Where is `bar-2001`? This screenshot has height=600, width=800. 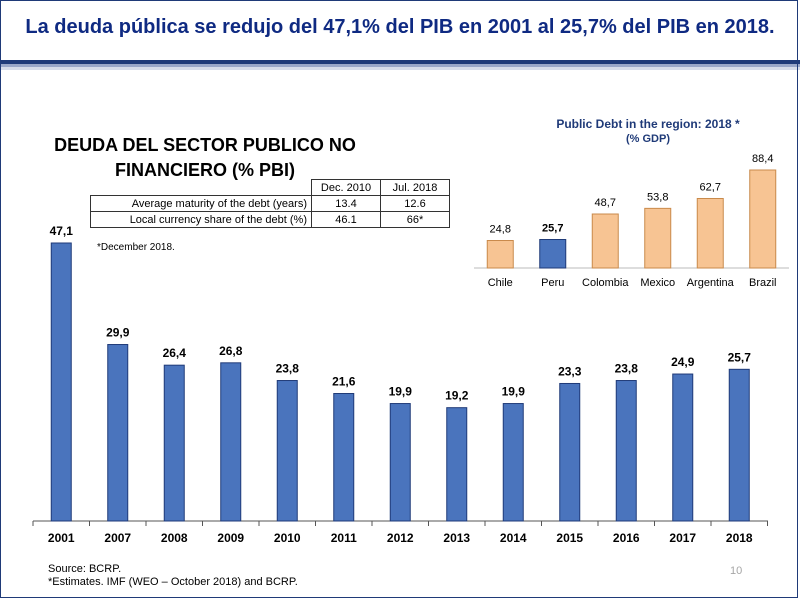 bar-2001 is located at coordinates (61, 382).